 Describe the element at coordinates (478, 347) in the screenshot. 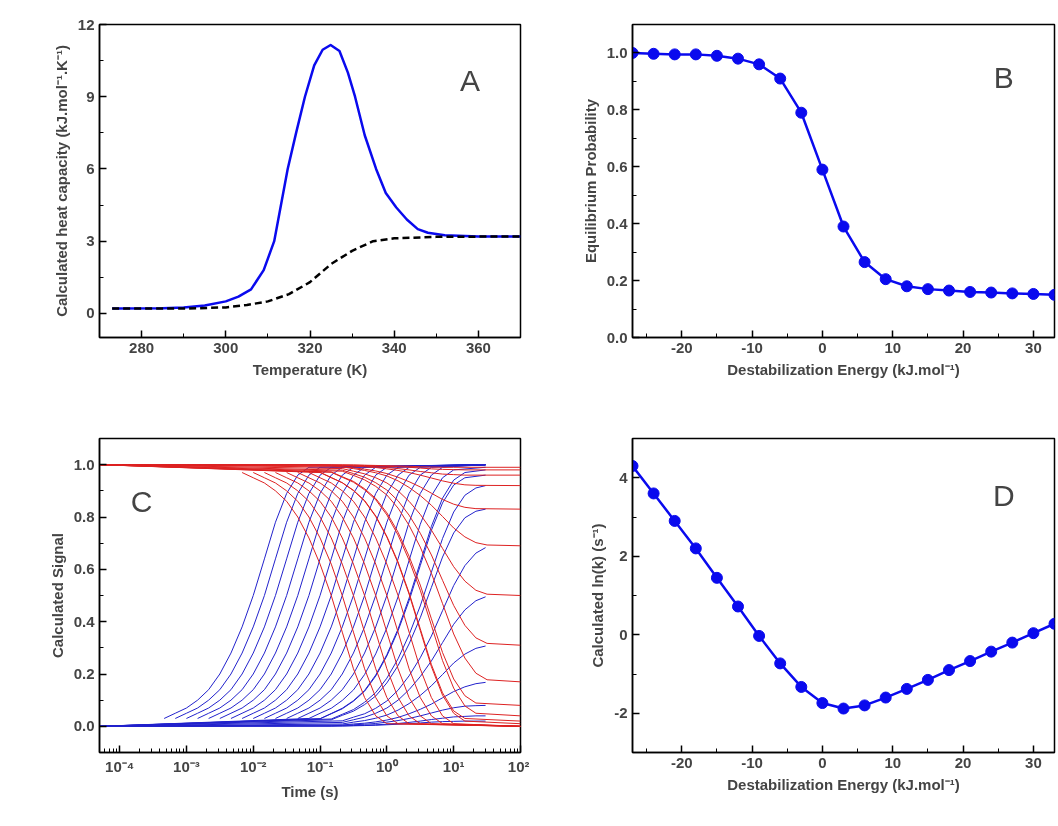

I see `x-tick-label: 360` at that location.